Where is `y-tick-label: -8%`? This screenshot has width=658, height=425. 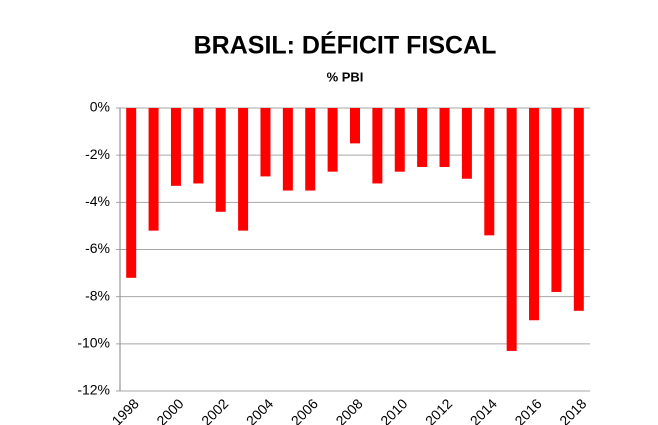
y-tick-label: -8% is located at coordinates (97, 295).